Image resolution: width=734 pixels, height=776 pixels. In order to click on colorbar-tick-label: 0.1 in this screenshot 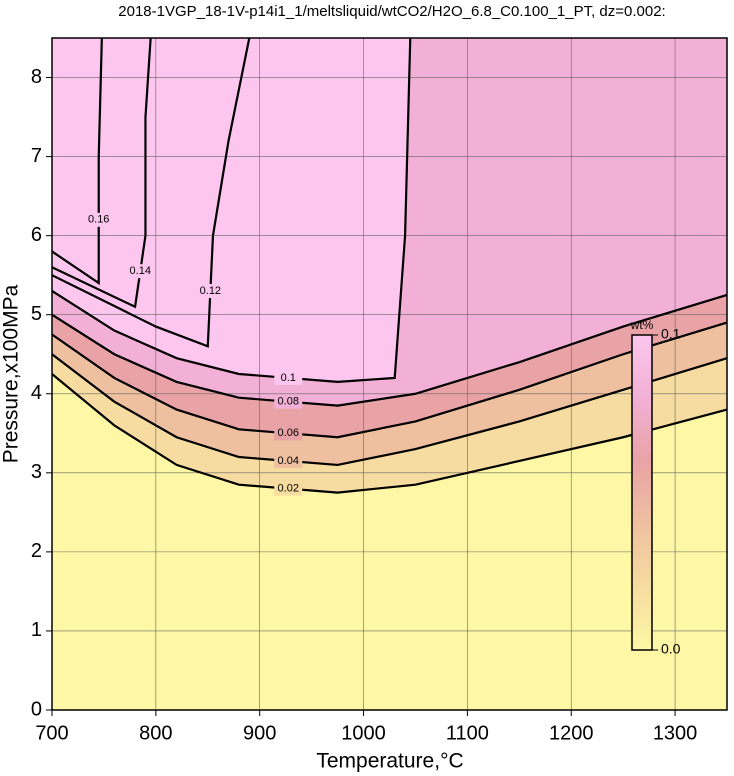, I will do `click(671, 334)`.